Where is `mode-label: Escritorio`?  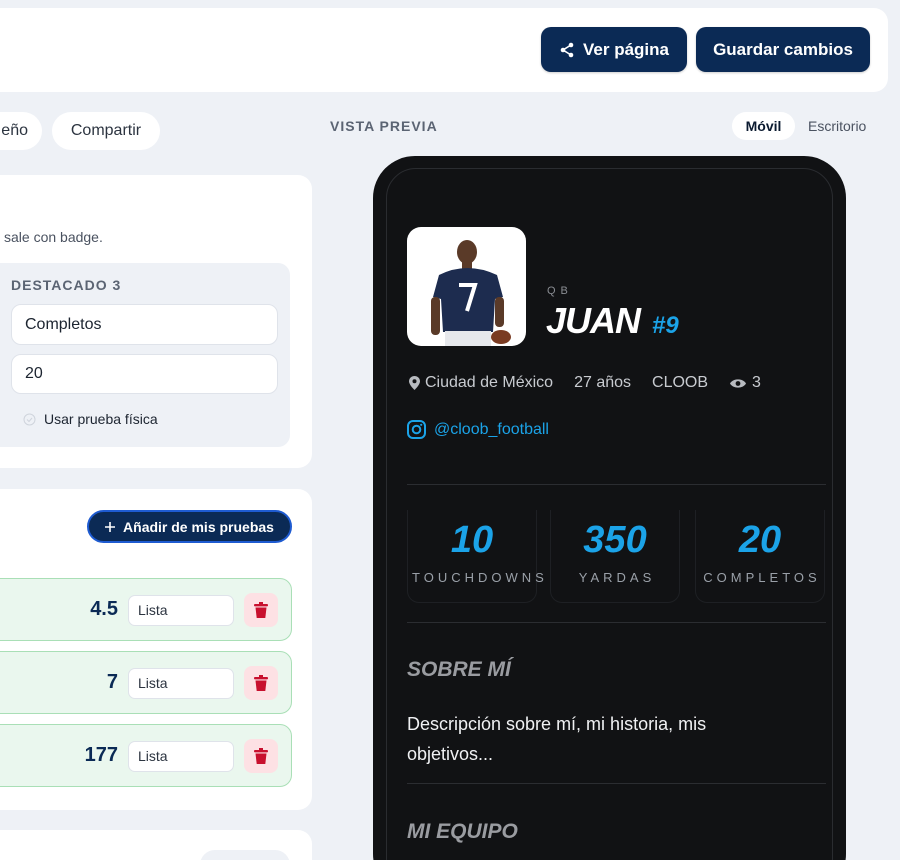 mode-label: Escritorio is located at coordinates (837, 126).